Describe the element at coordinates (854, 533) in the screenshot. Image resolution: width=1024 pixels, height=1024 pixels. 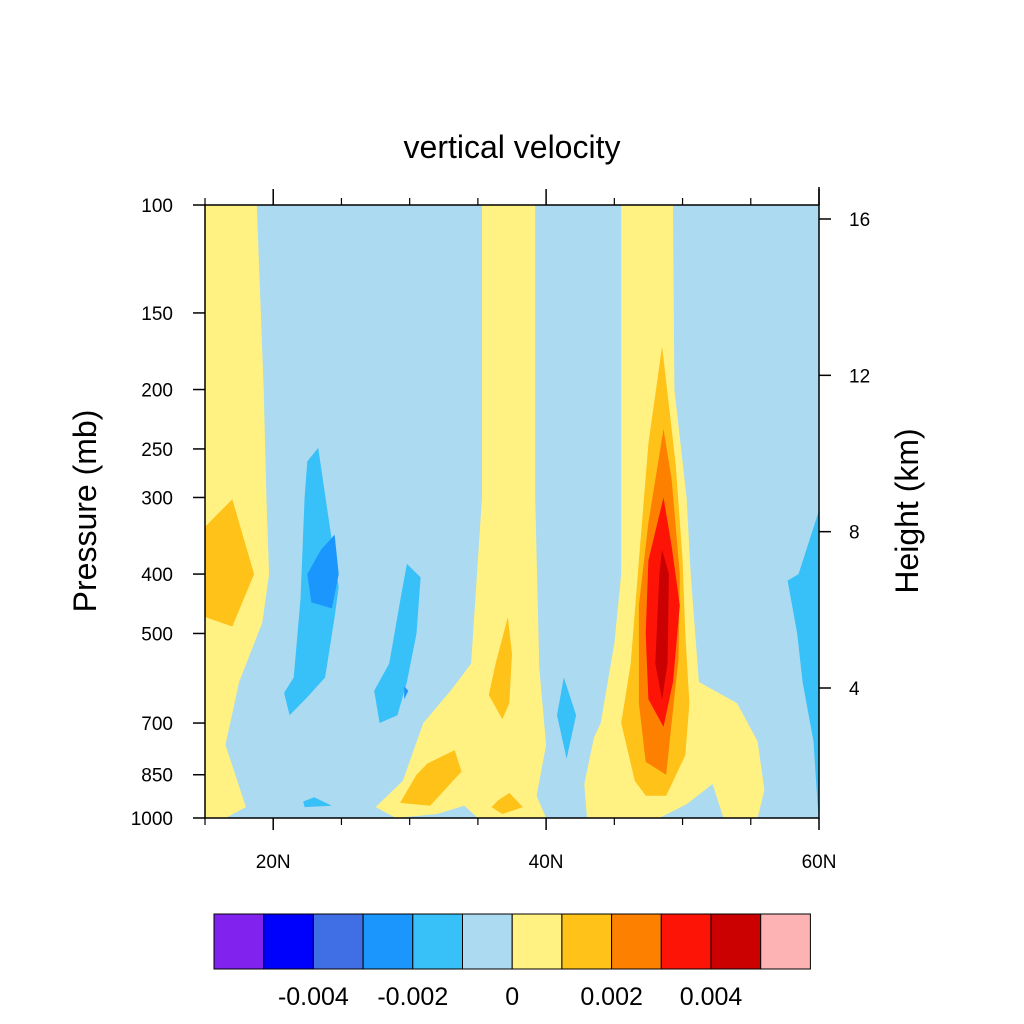
I see `right-tick-label: 8` at that location.